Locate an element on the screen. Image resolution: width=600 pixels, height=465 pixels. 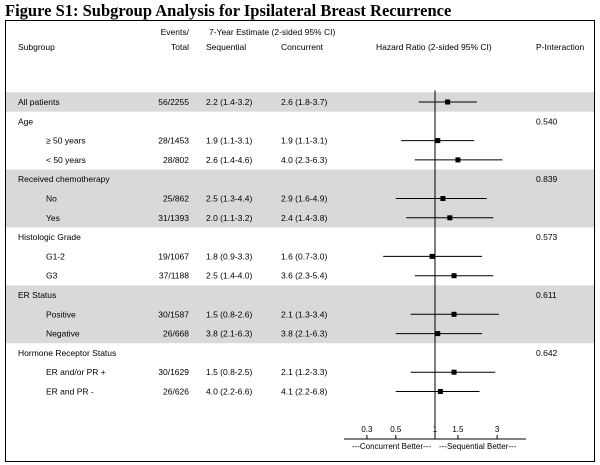
row-p-interaction: 0.839 is located at coordinates (547, 179).